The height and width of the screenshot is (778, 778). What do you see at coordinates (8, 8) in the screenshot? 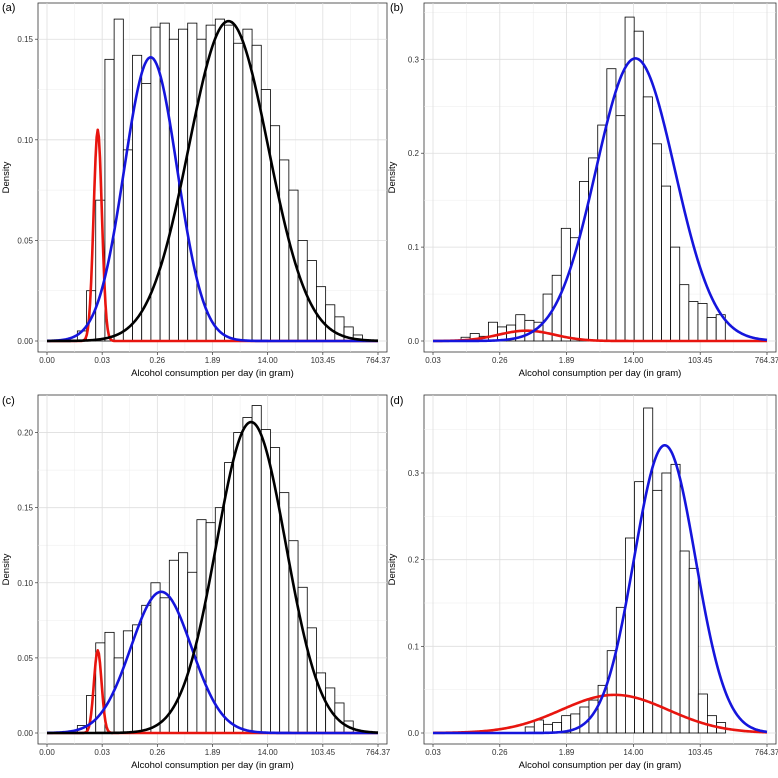
I see `panel-label: (a)` at bounding box center [8, 8].